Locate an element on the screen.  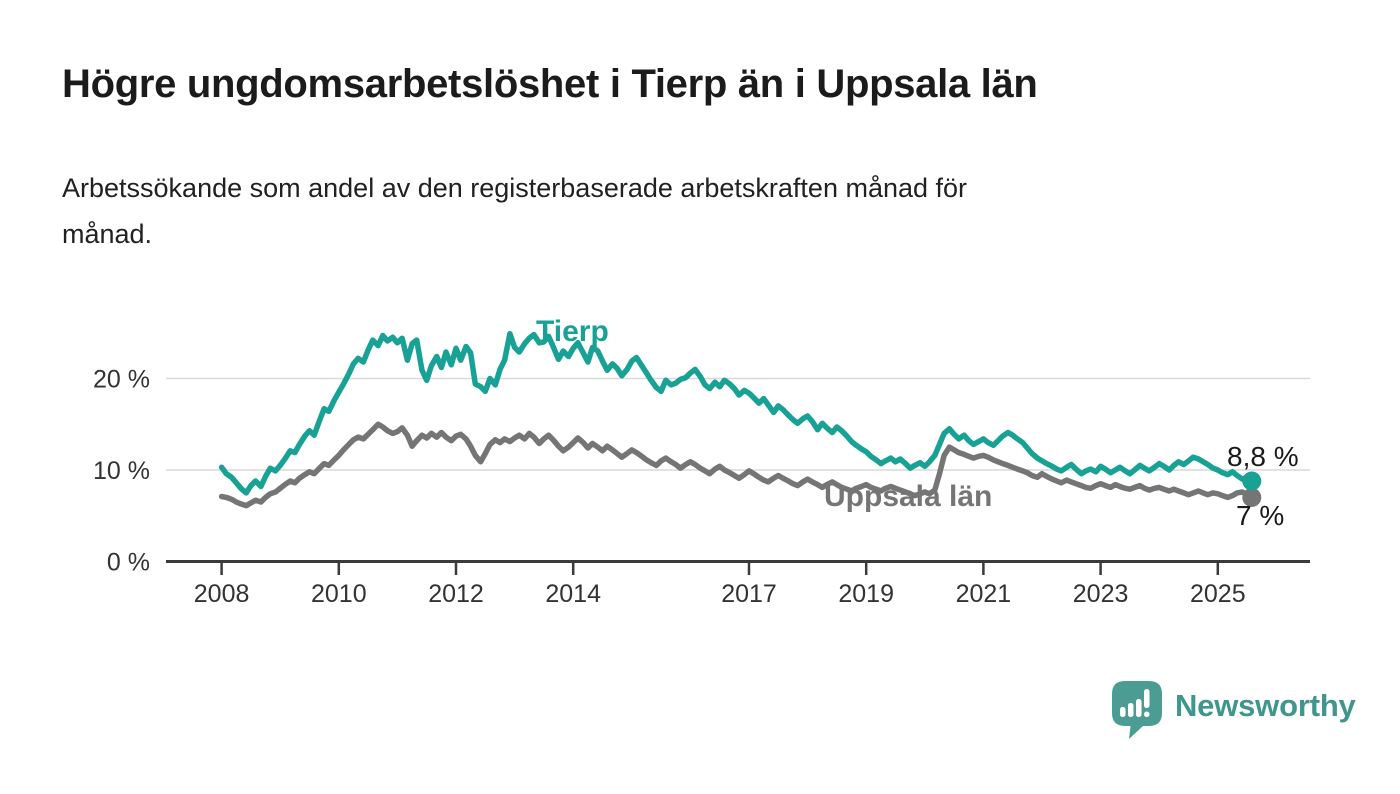
series-line-uppsala-län is located at coordinates (736, 465).